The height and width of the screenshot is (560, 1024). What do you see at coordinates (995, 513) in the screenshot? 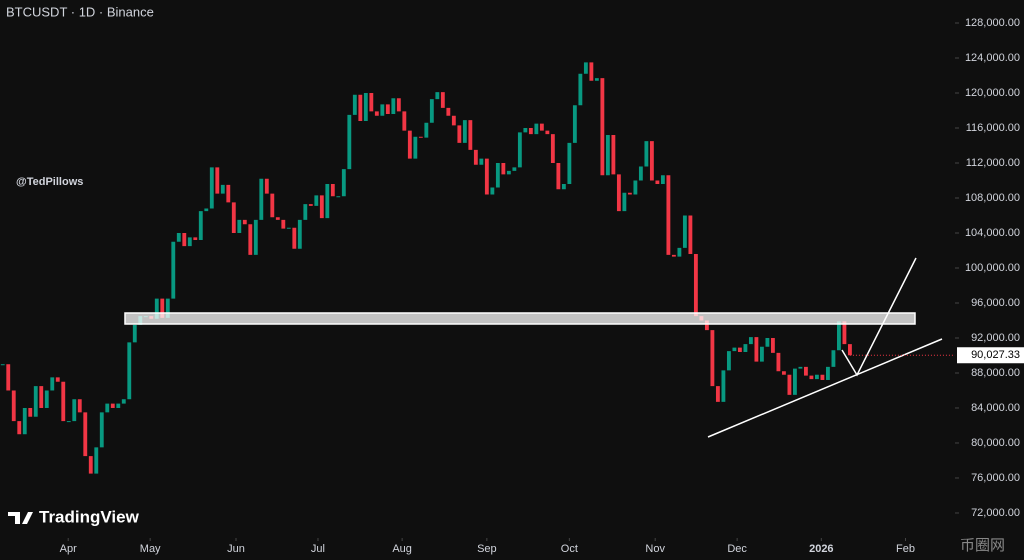
I see `y-tick-label: 72,000.00` at bounding box center [995, 513].